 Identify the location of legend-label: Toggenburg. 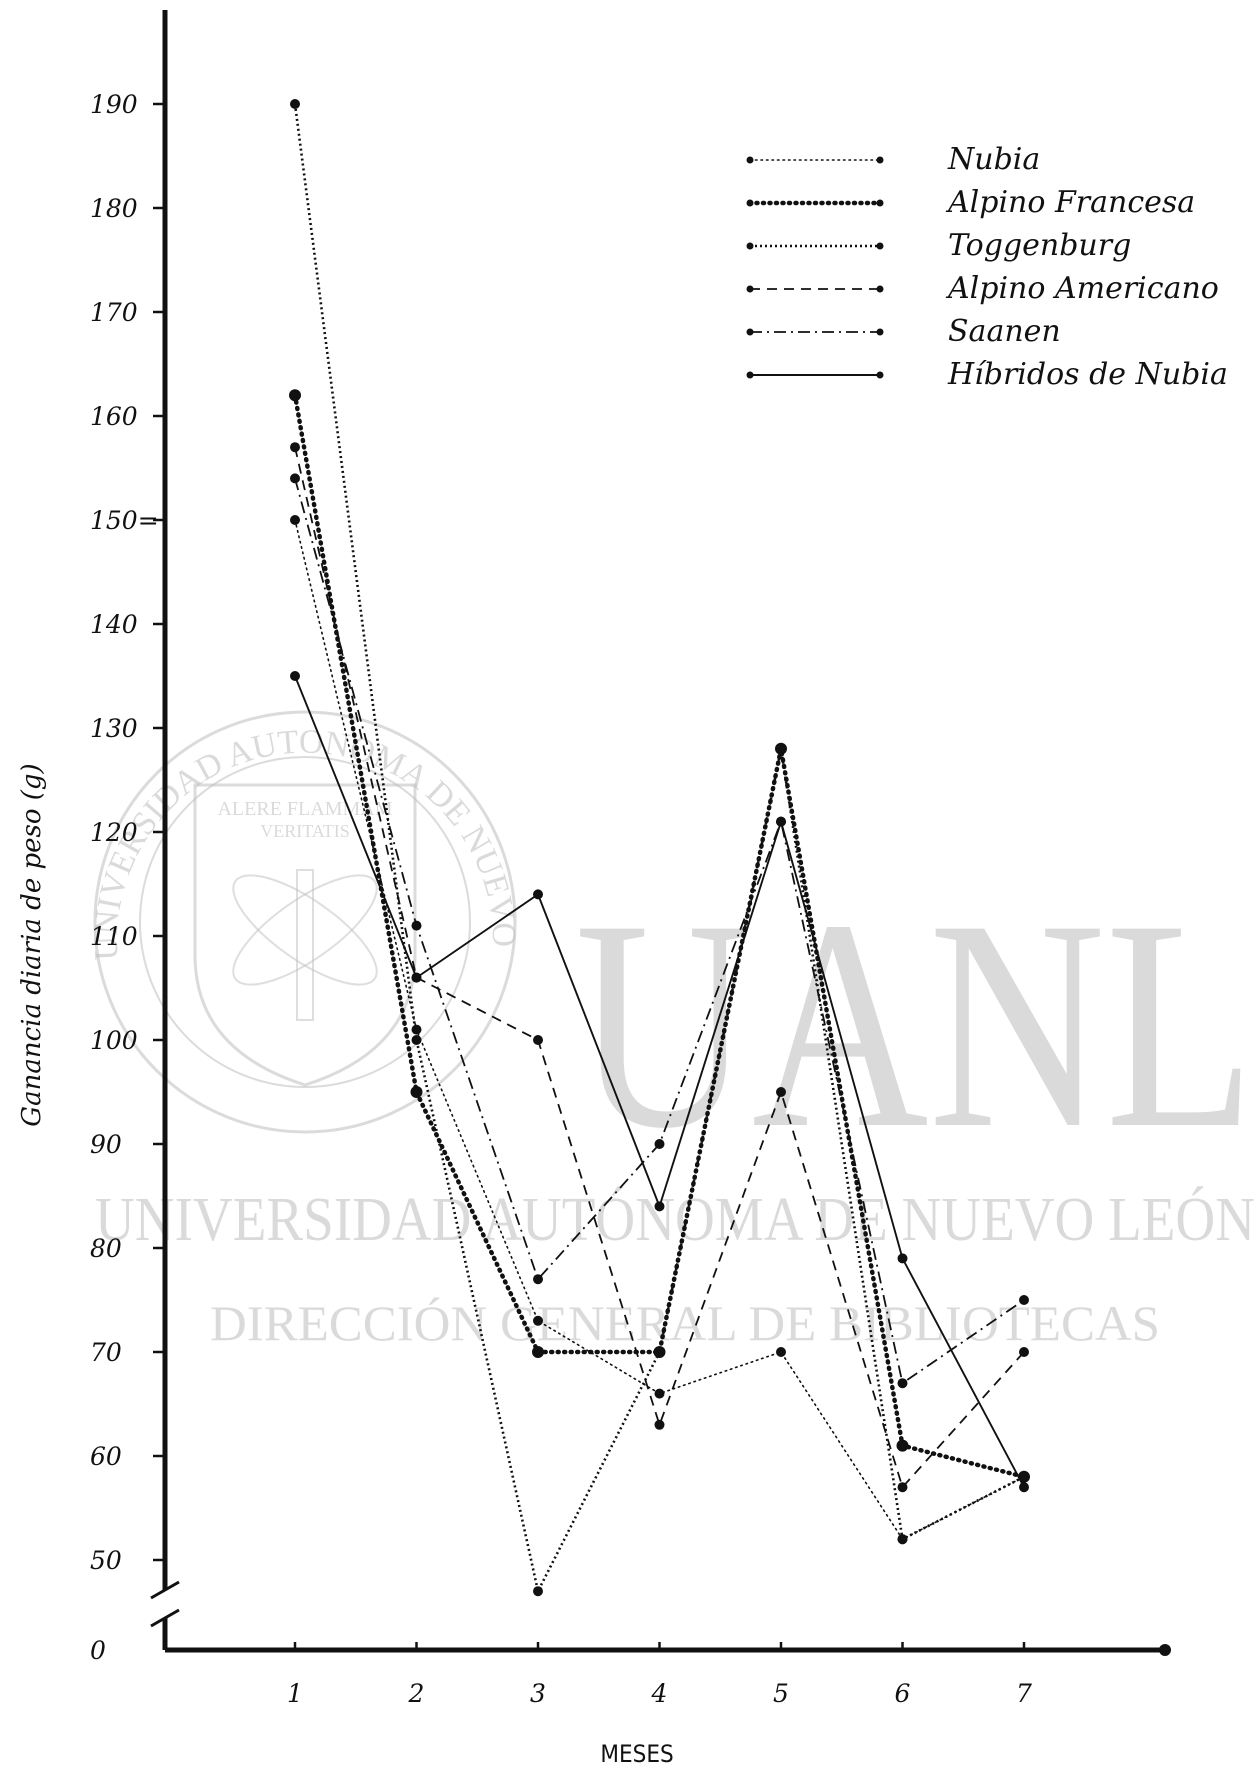
(1039, 245).